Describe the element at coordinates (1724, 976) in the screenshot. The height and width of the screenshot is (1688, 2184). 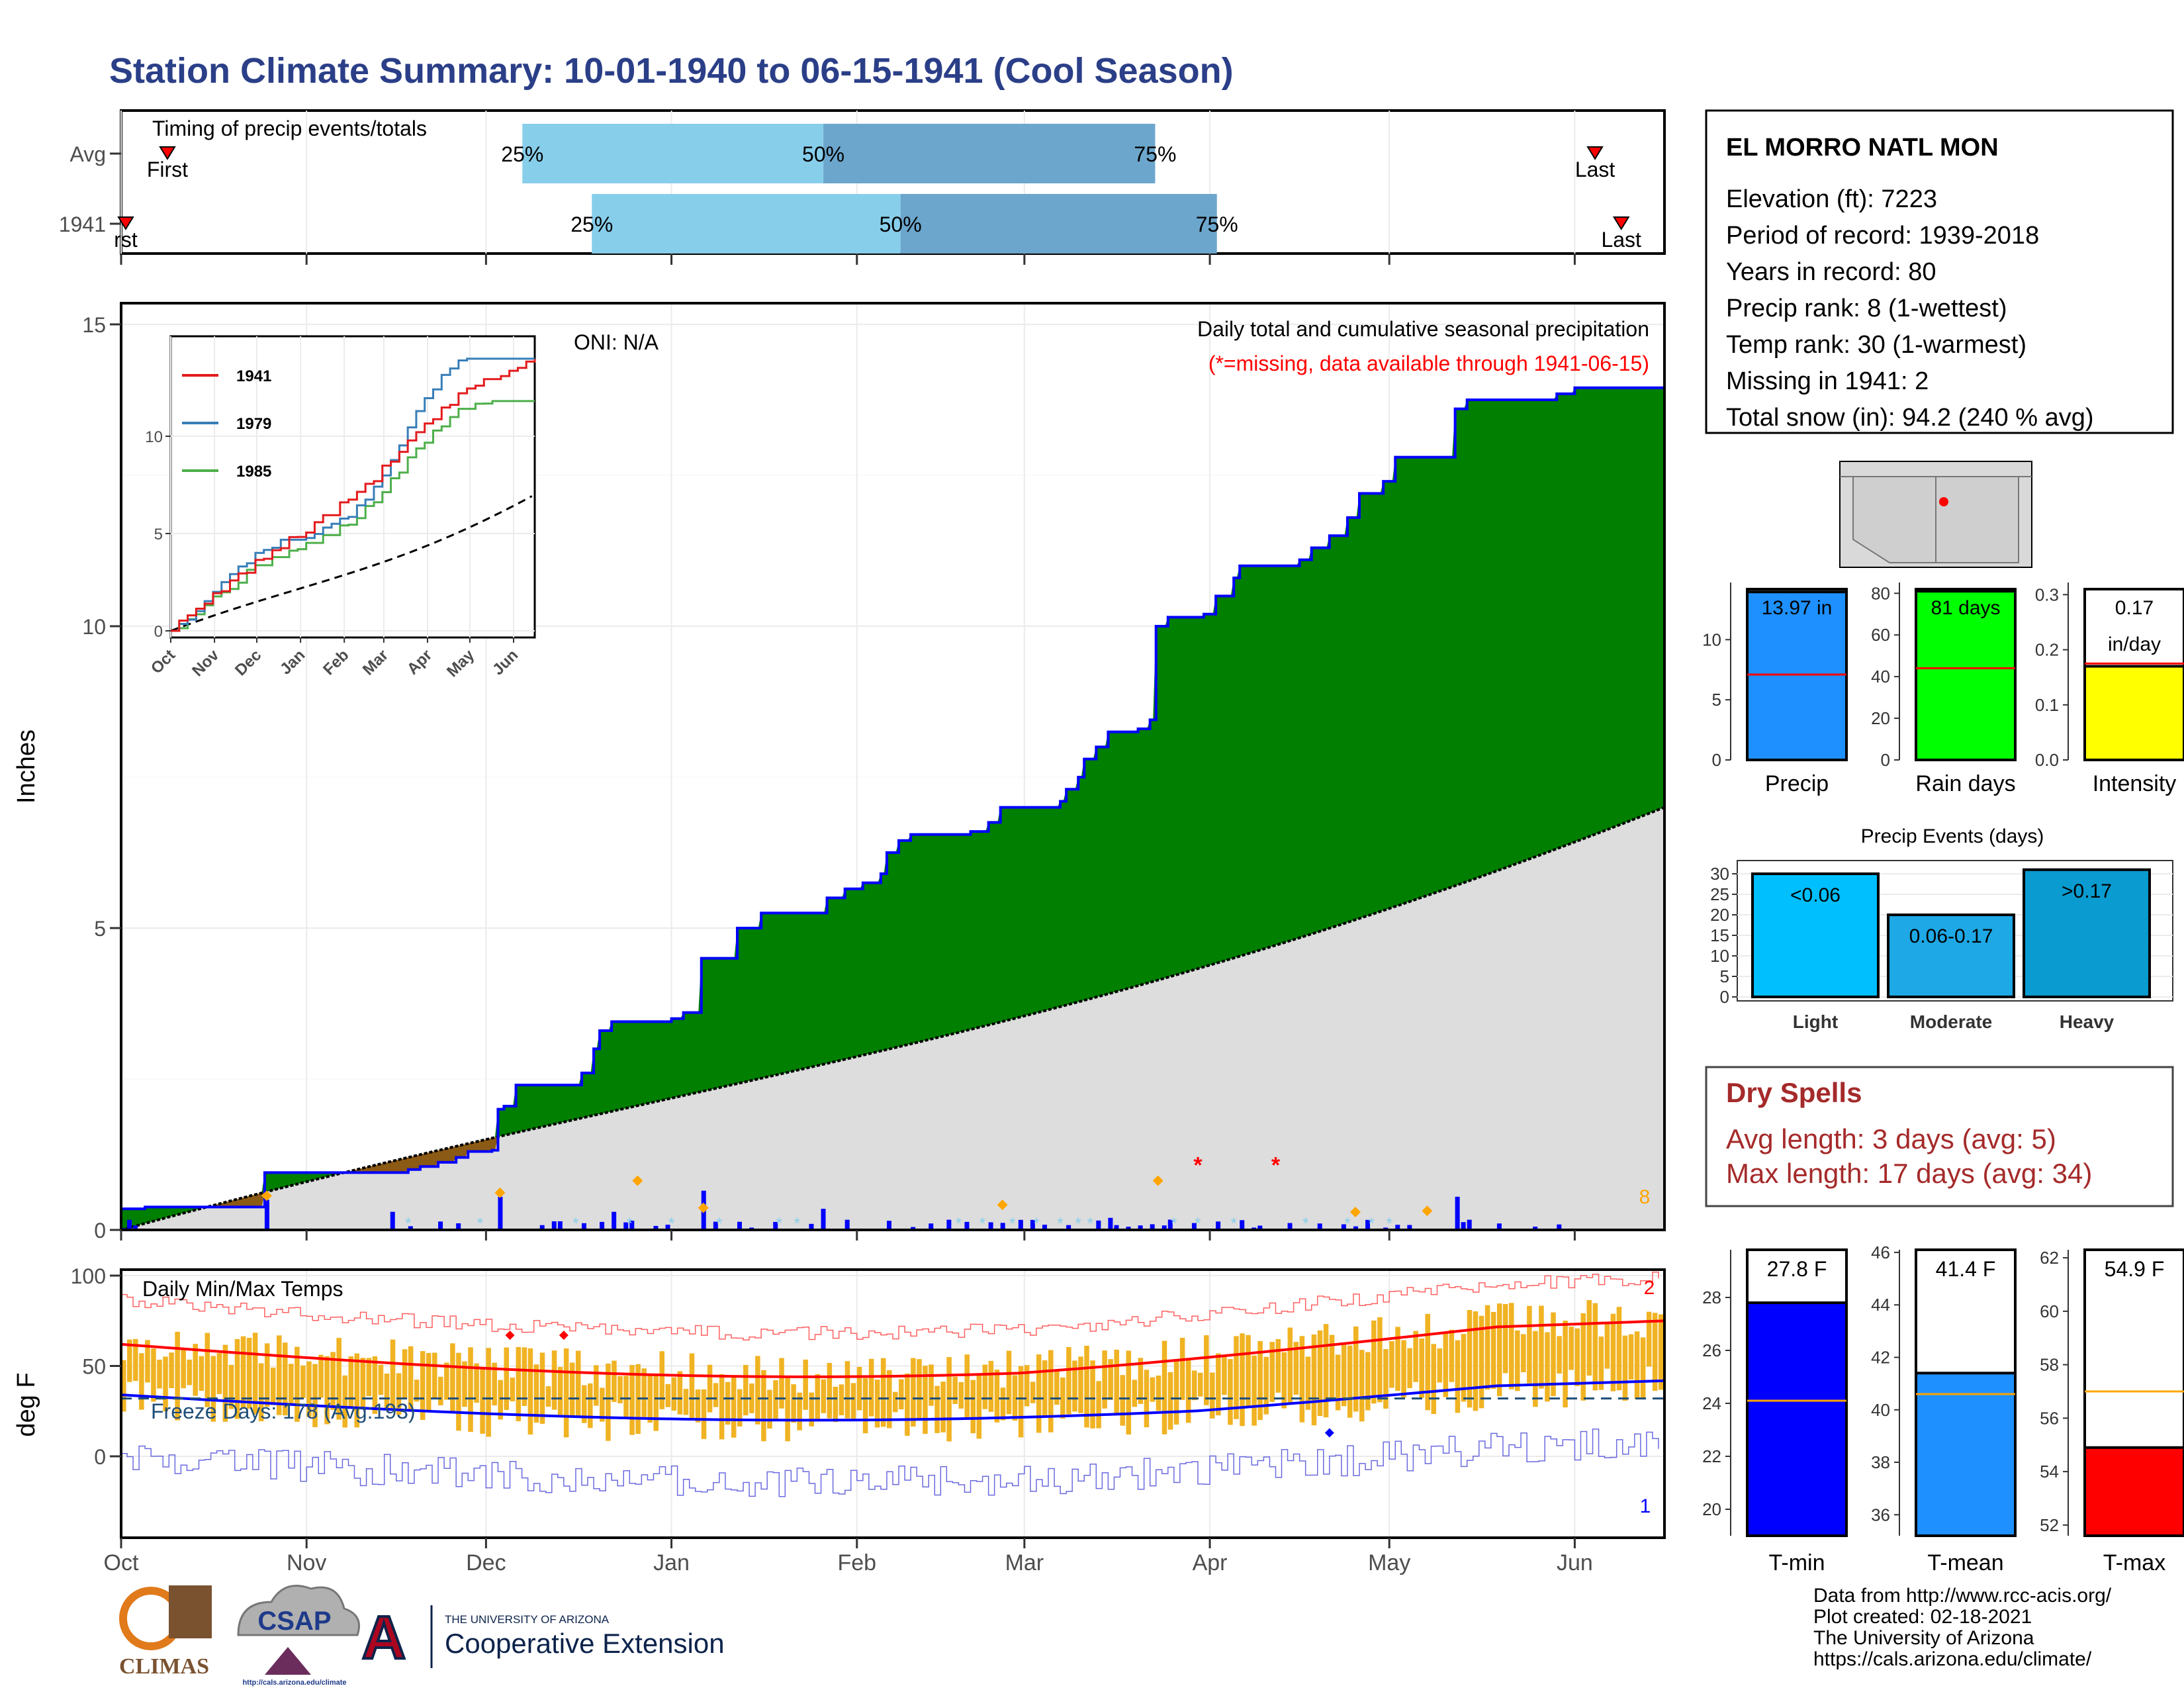
I see `y-tick-label: 5` at that location.